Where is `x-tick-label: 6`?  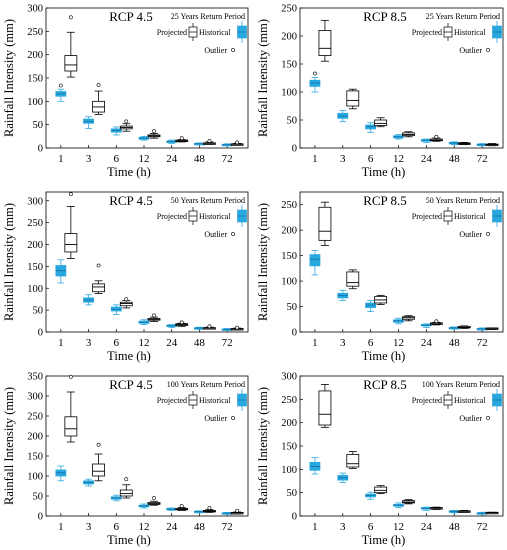
x-tick-label: 6 is located at coordinates (117, 159).